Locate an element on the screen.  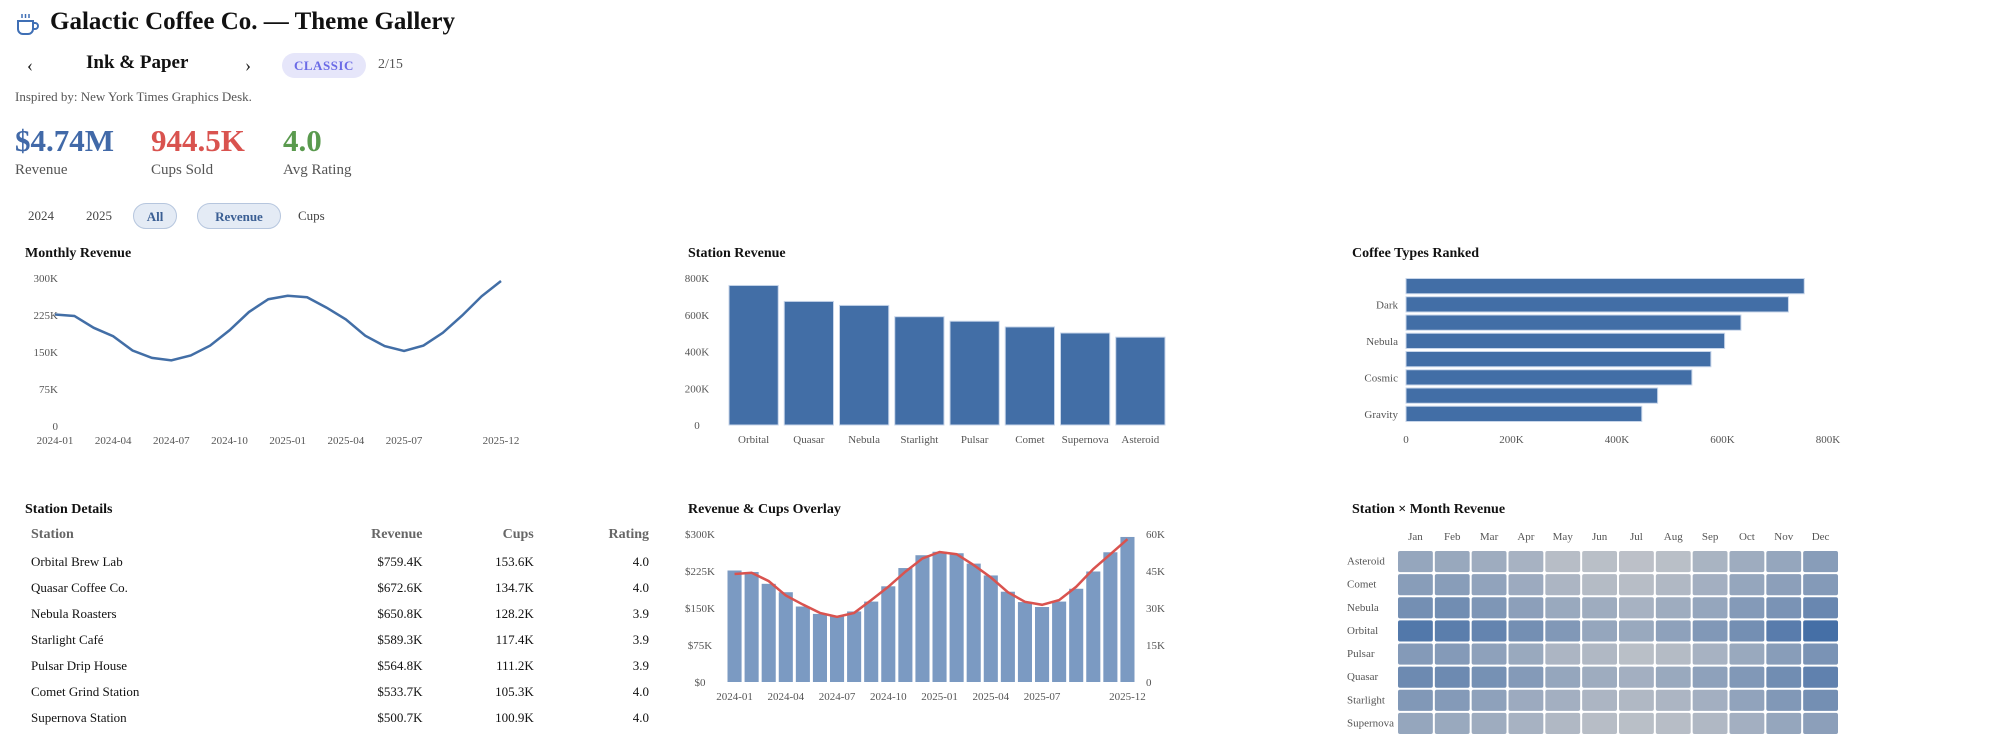
cell-cups: 153.6K is located at coordinates (514, 561).